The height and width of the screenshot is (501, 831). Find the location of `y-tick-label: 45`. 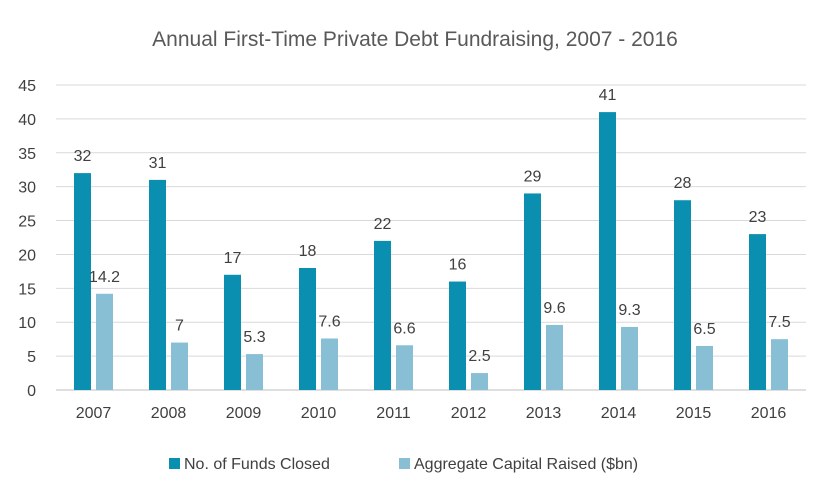

y-tick-label: 45 is located at coordinates (27, 86).